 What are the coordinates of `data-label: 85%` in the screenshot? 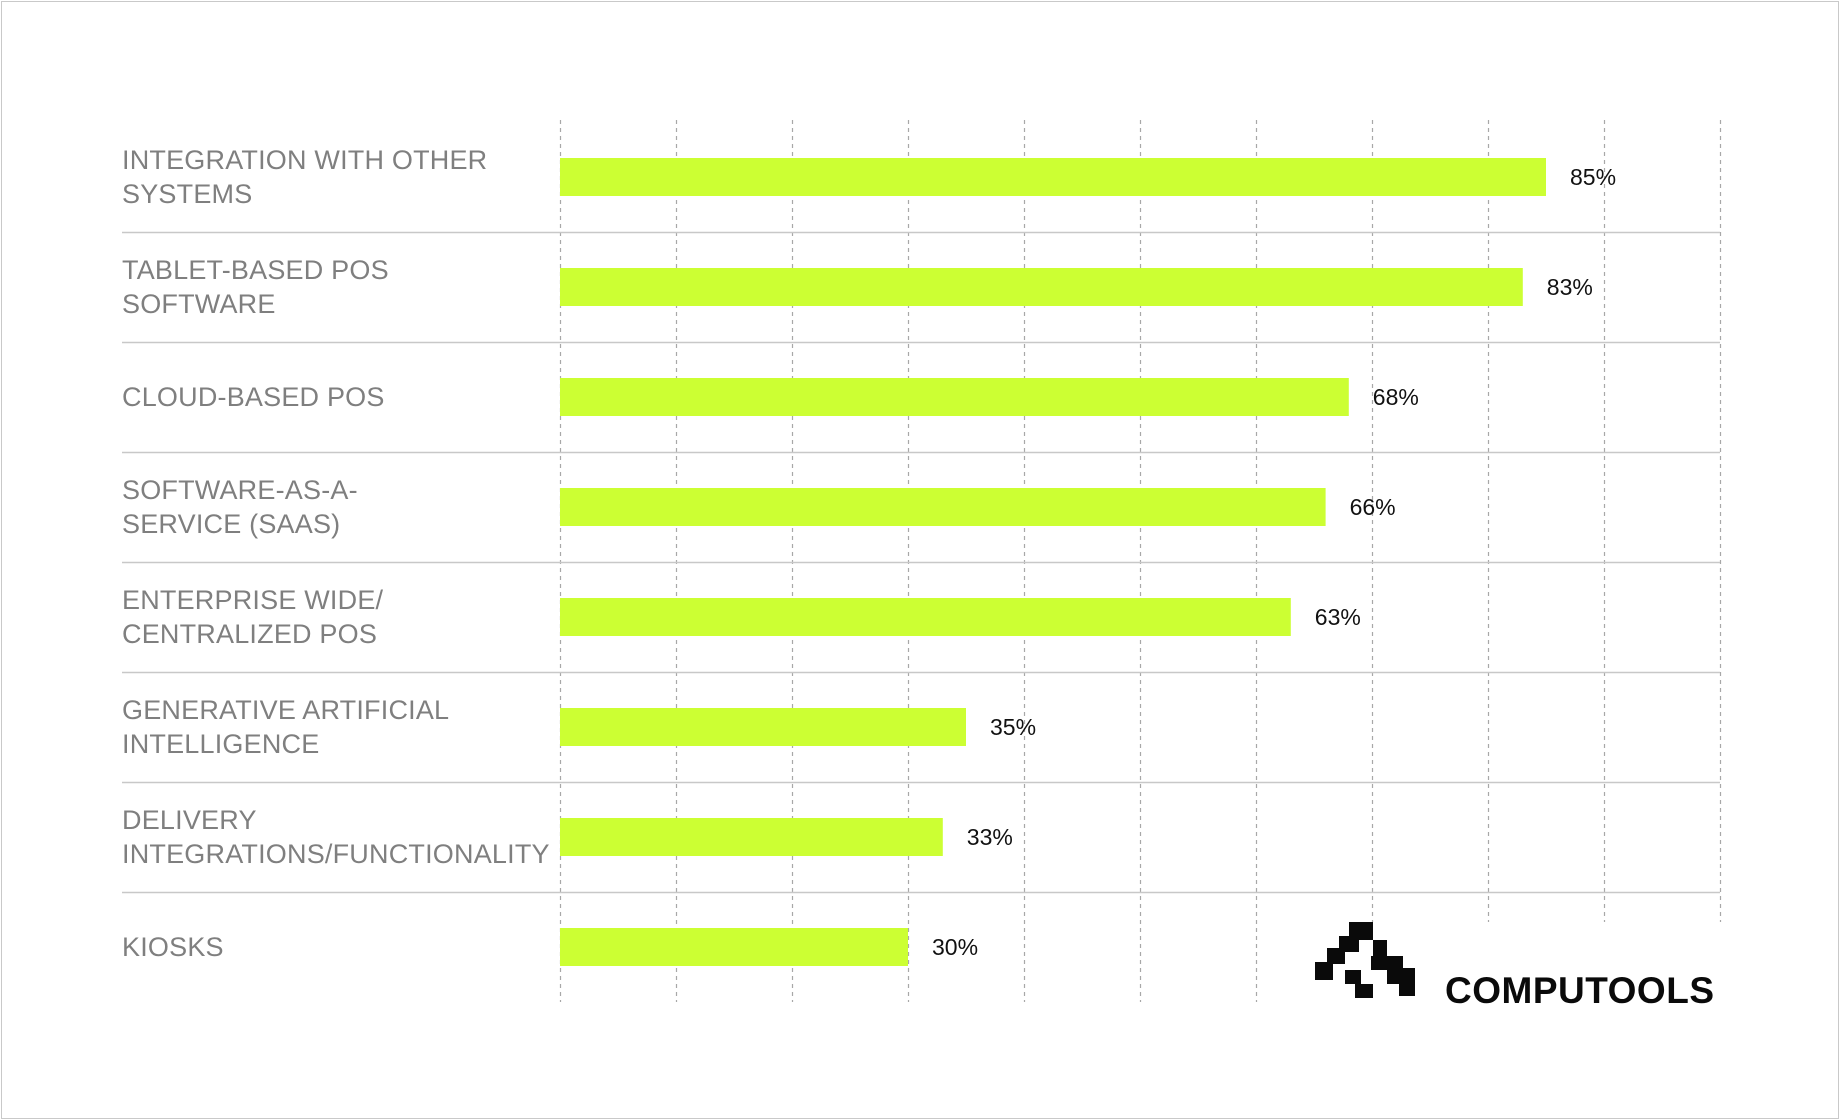 It's located at (1593, 177).